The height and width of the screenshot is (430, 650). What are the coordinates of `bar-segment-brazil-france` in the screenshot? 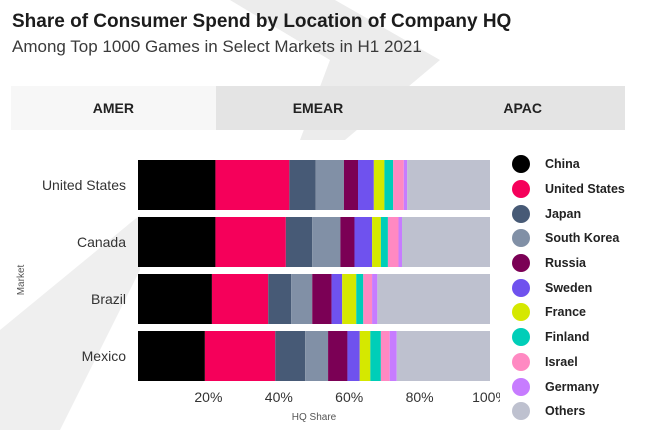 It's located at (349, 299).